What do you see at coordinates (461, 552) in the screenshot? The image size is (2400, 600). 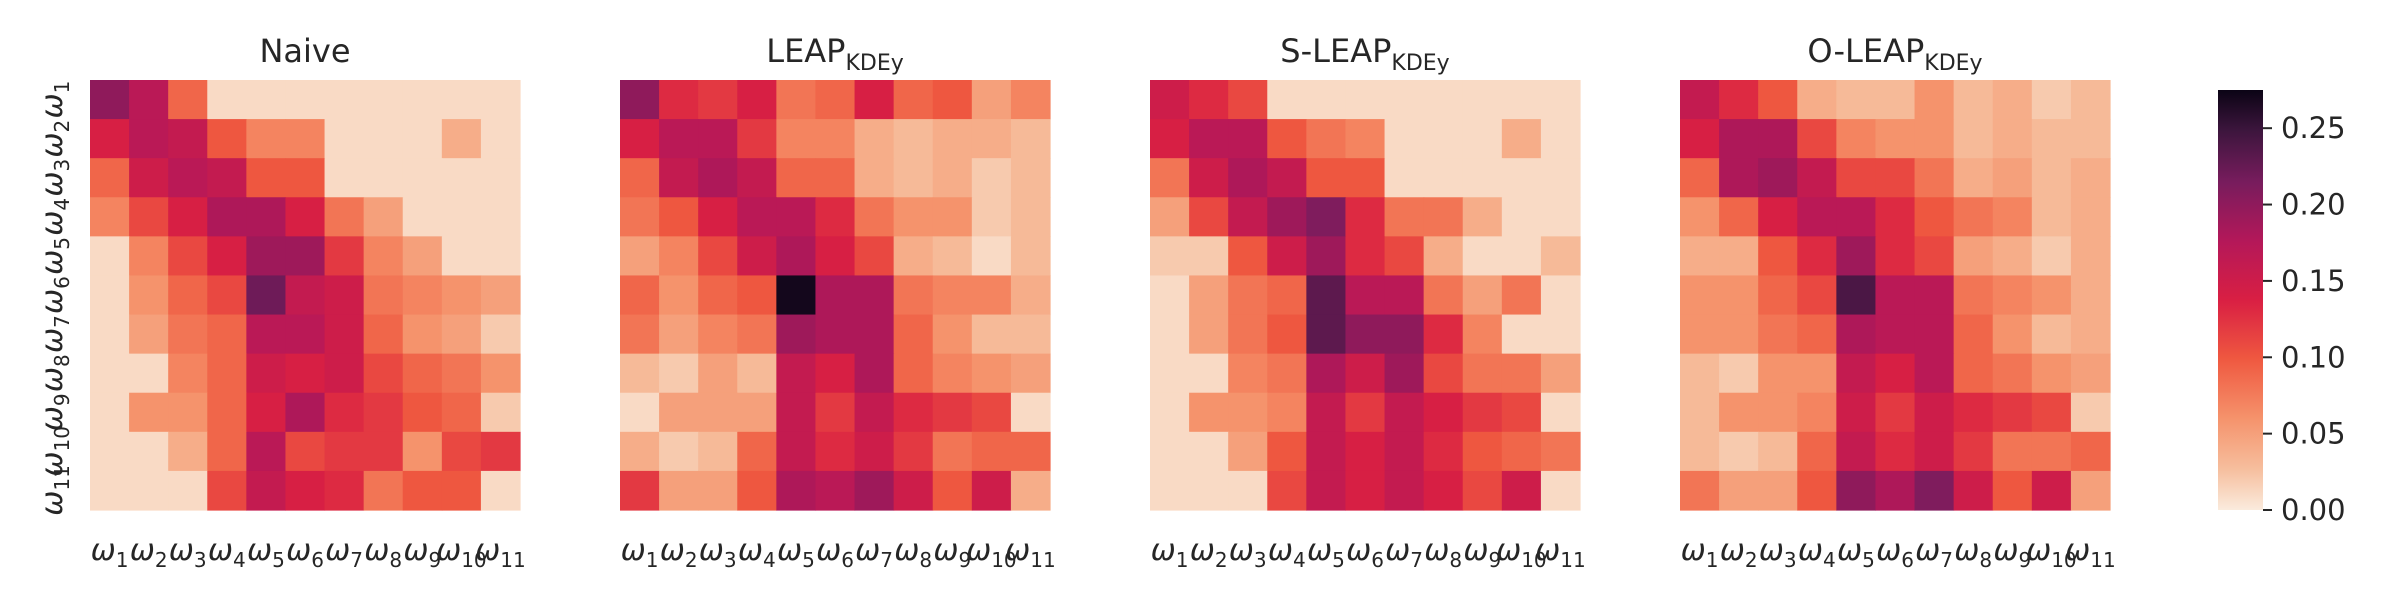 I see `x-tick-label: ω10` at bounding box center [461, 552].